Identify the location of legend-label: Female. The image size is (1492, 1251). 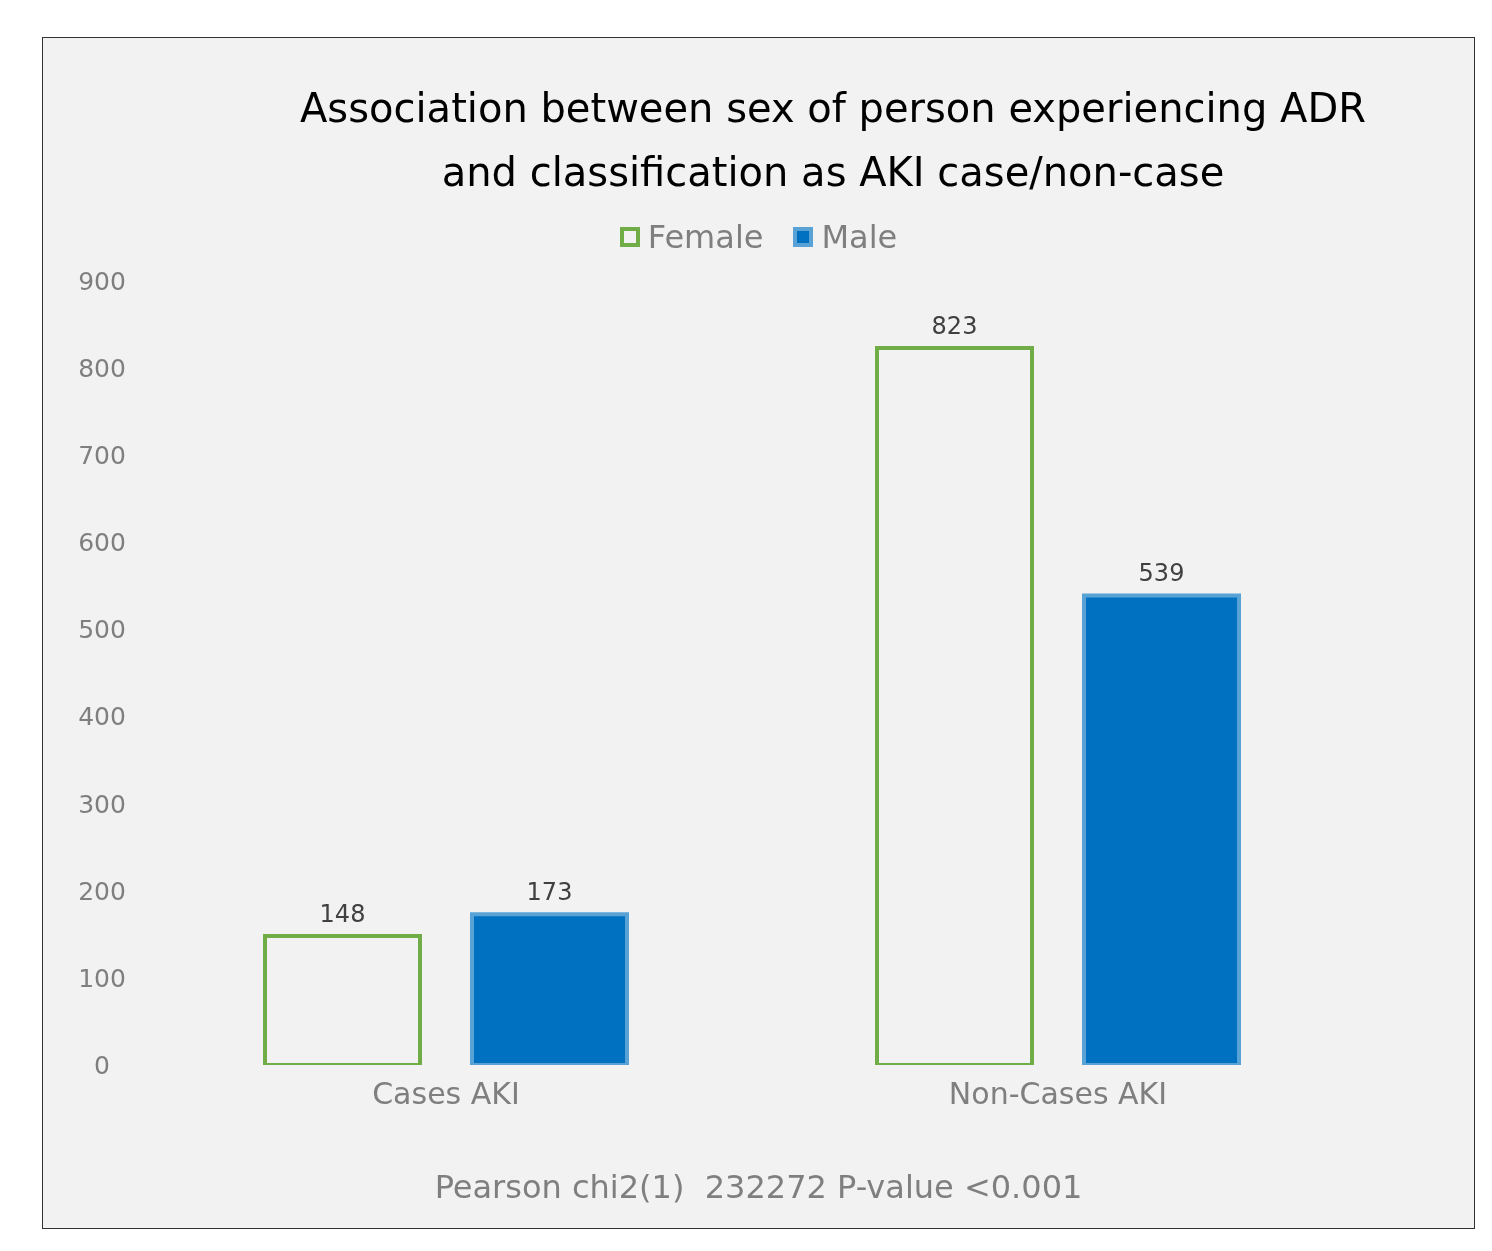
(705, 237).